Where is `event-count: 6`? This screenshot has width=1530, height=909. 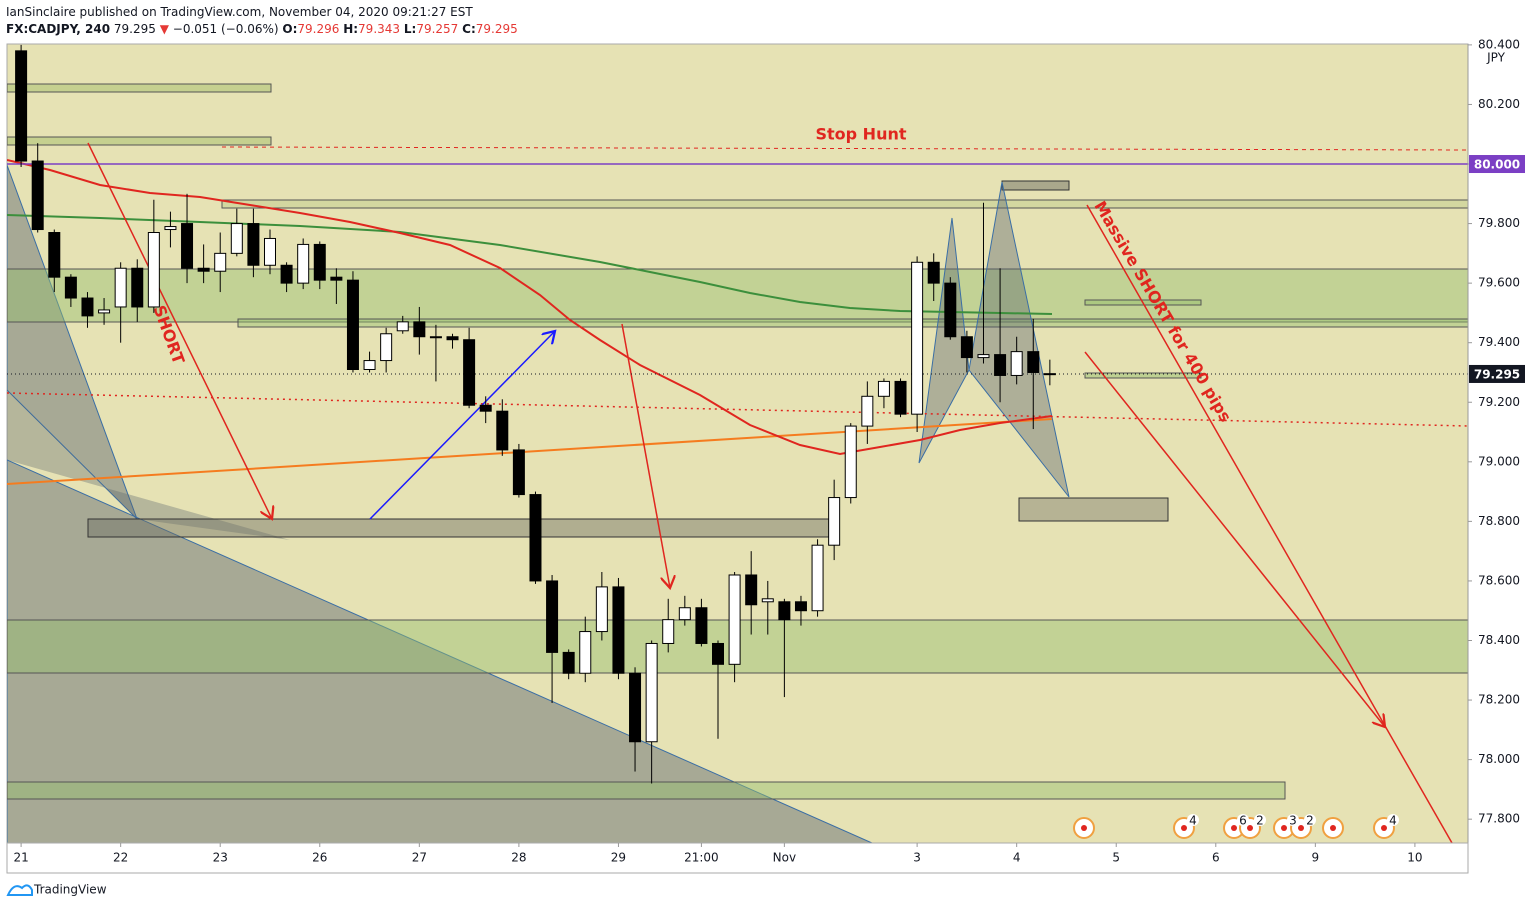 event-count: 6 is located at coordinates (1243, 821).